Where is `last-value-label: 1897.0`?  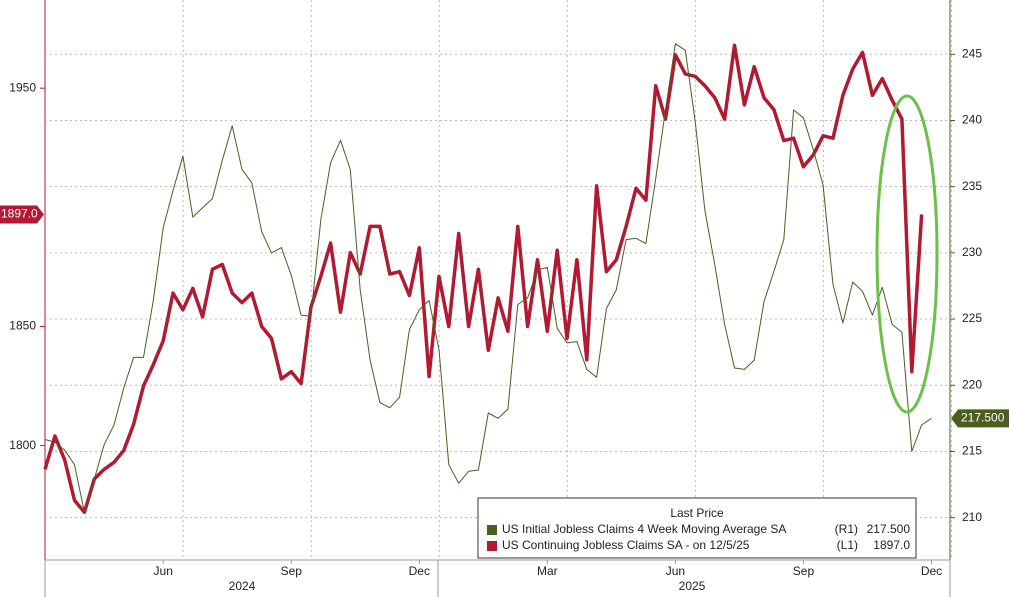
last-value-label: 1897.0 is located at coordinates (19, 214).